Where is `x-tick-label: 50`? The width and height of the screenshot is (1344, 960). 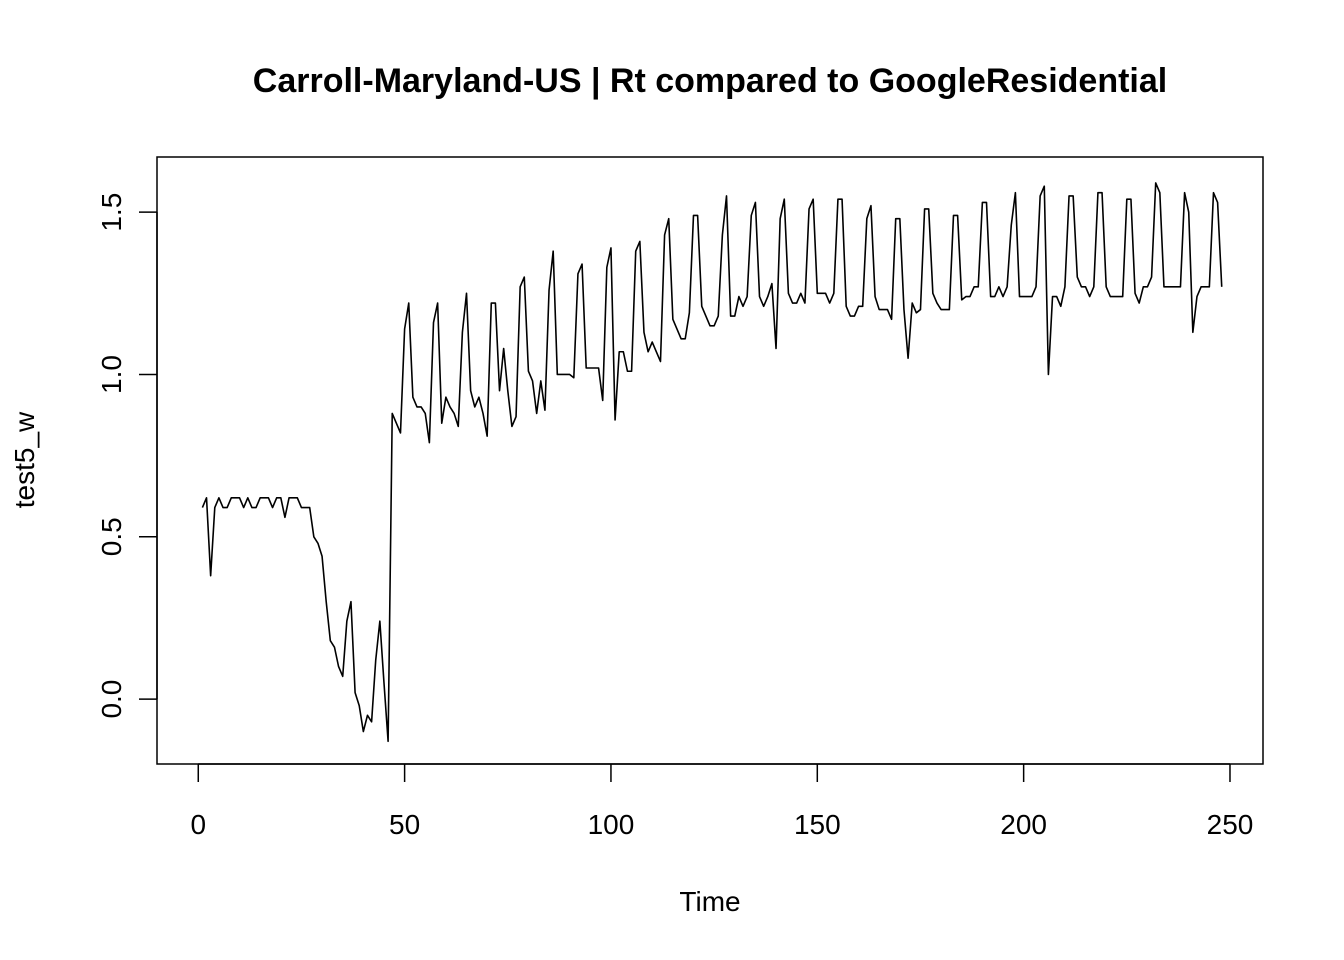
x-tick-label: 50 is located at coordinates (404, 824).